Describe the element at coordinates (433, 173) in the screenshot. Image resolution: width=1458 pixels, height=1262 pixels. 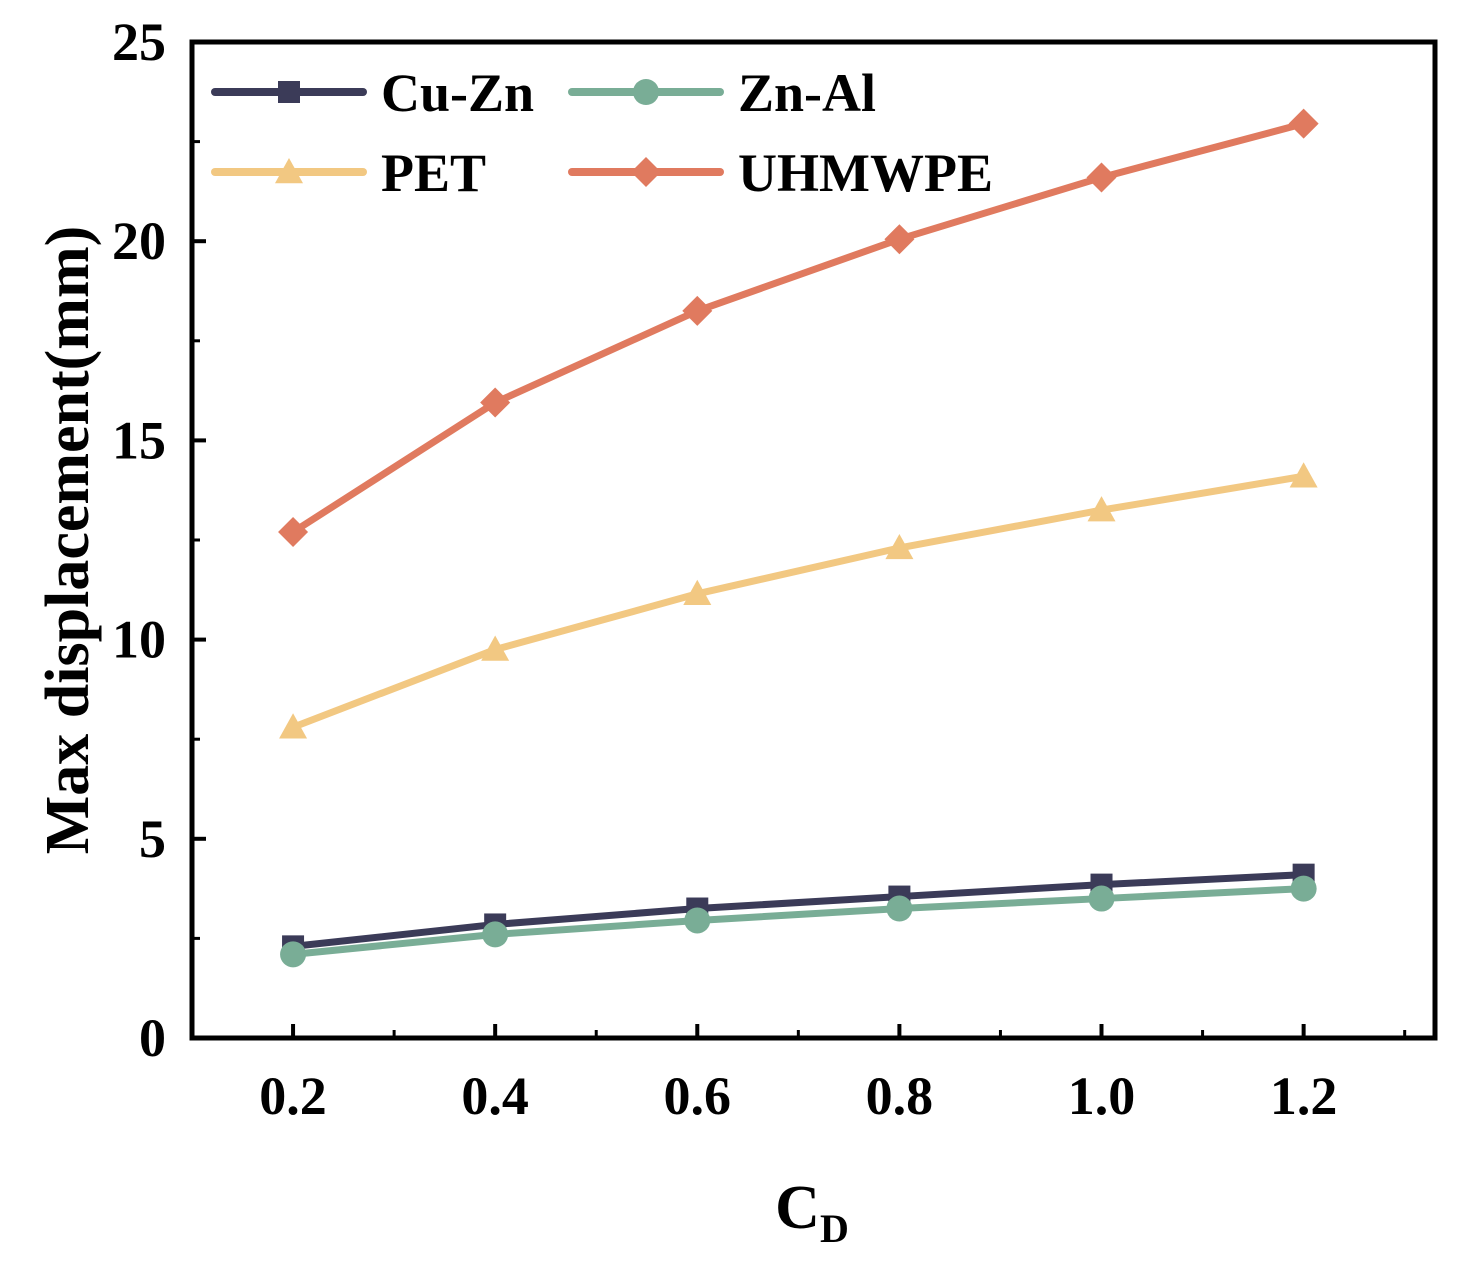
I see `legend-label: PET` at that location.